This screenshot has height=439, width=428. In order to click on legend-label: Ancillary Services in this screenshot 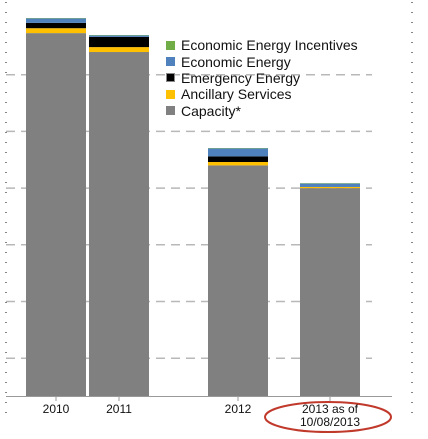, I will do `click(236, 94)`.